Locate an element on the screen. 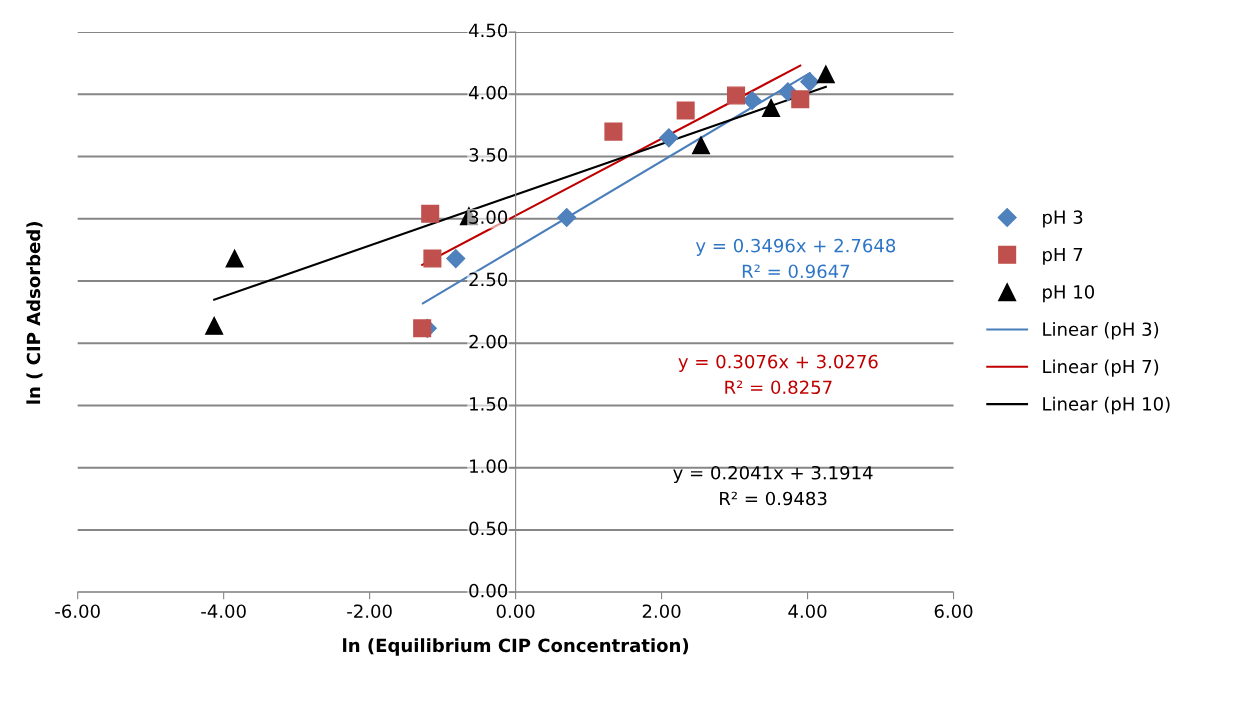 This screenshot has width=1253, height=711. annotation: y = 0.2041x + 3.1914 R² = 0.9483 is located at coordinates (773, 485).